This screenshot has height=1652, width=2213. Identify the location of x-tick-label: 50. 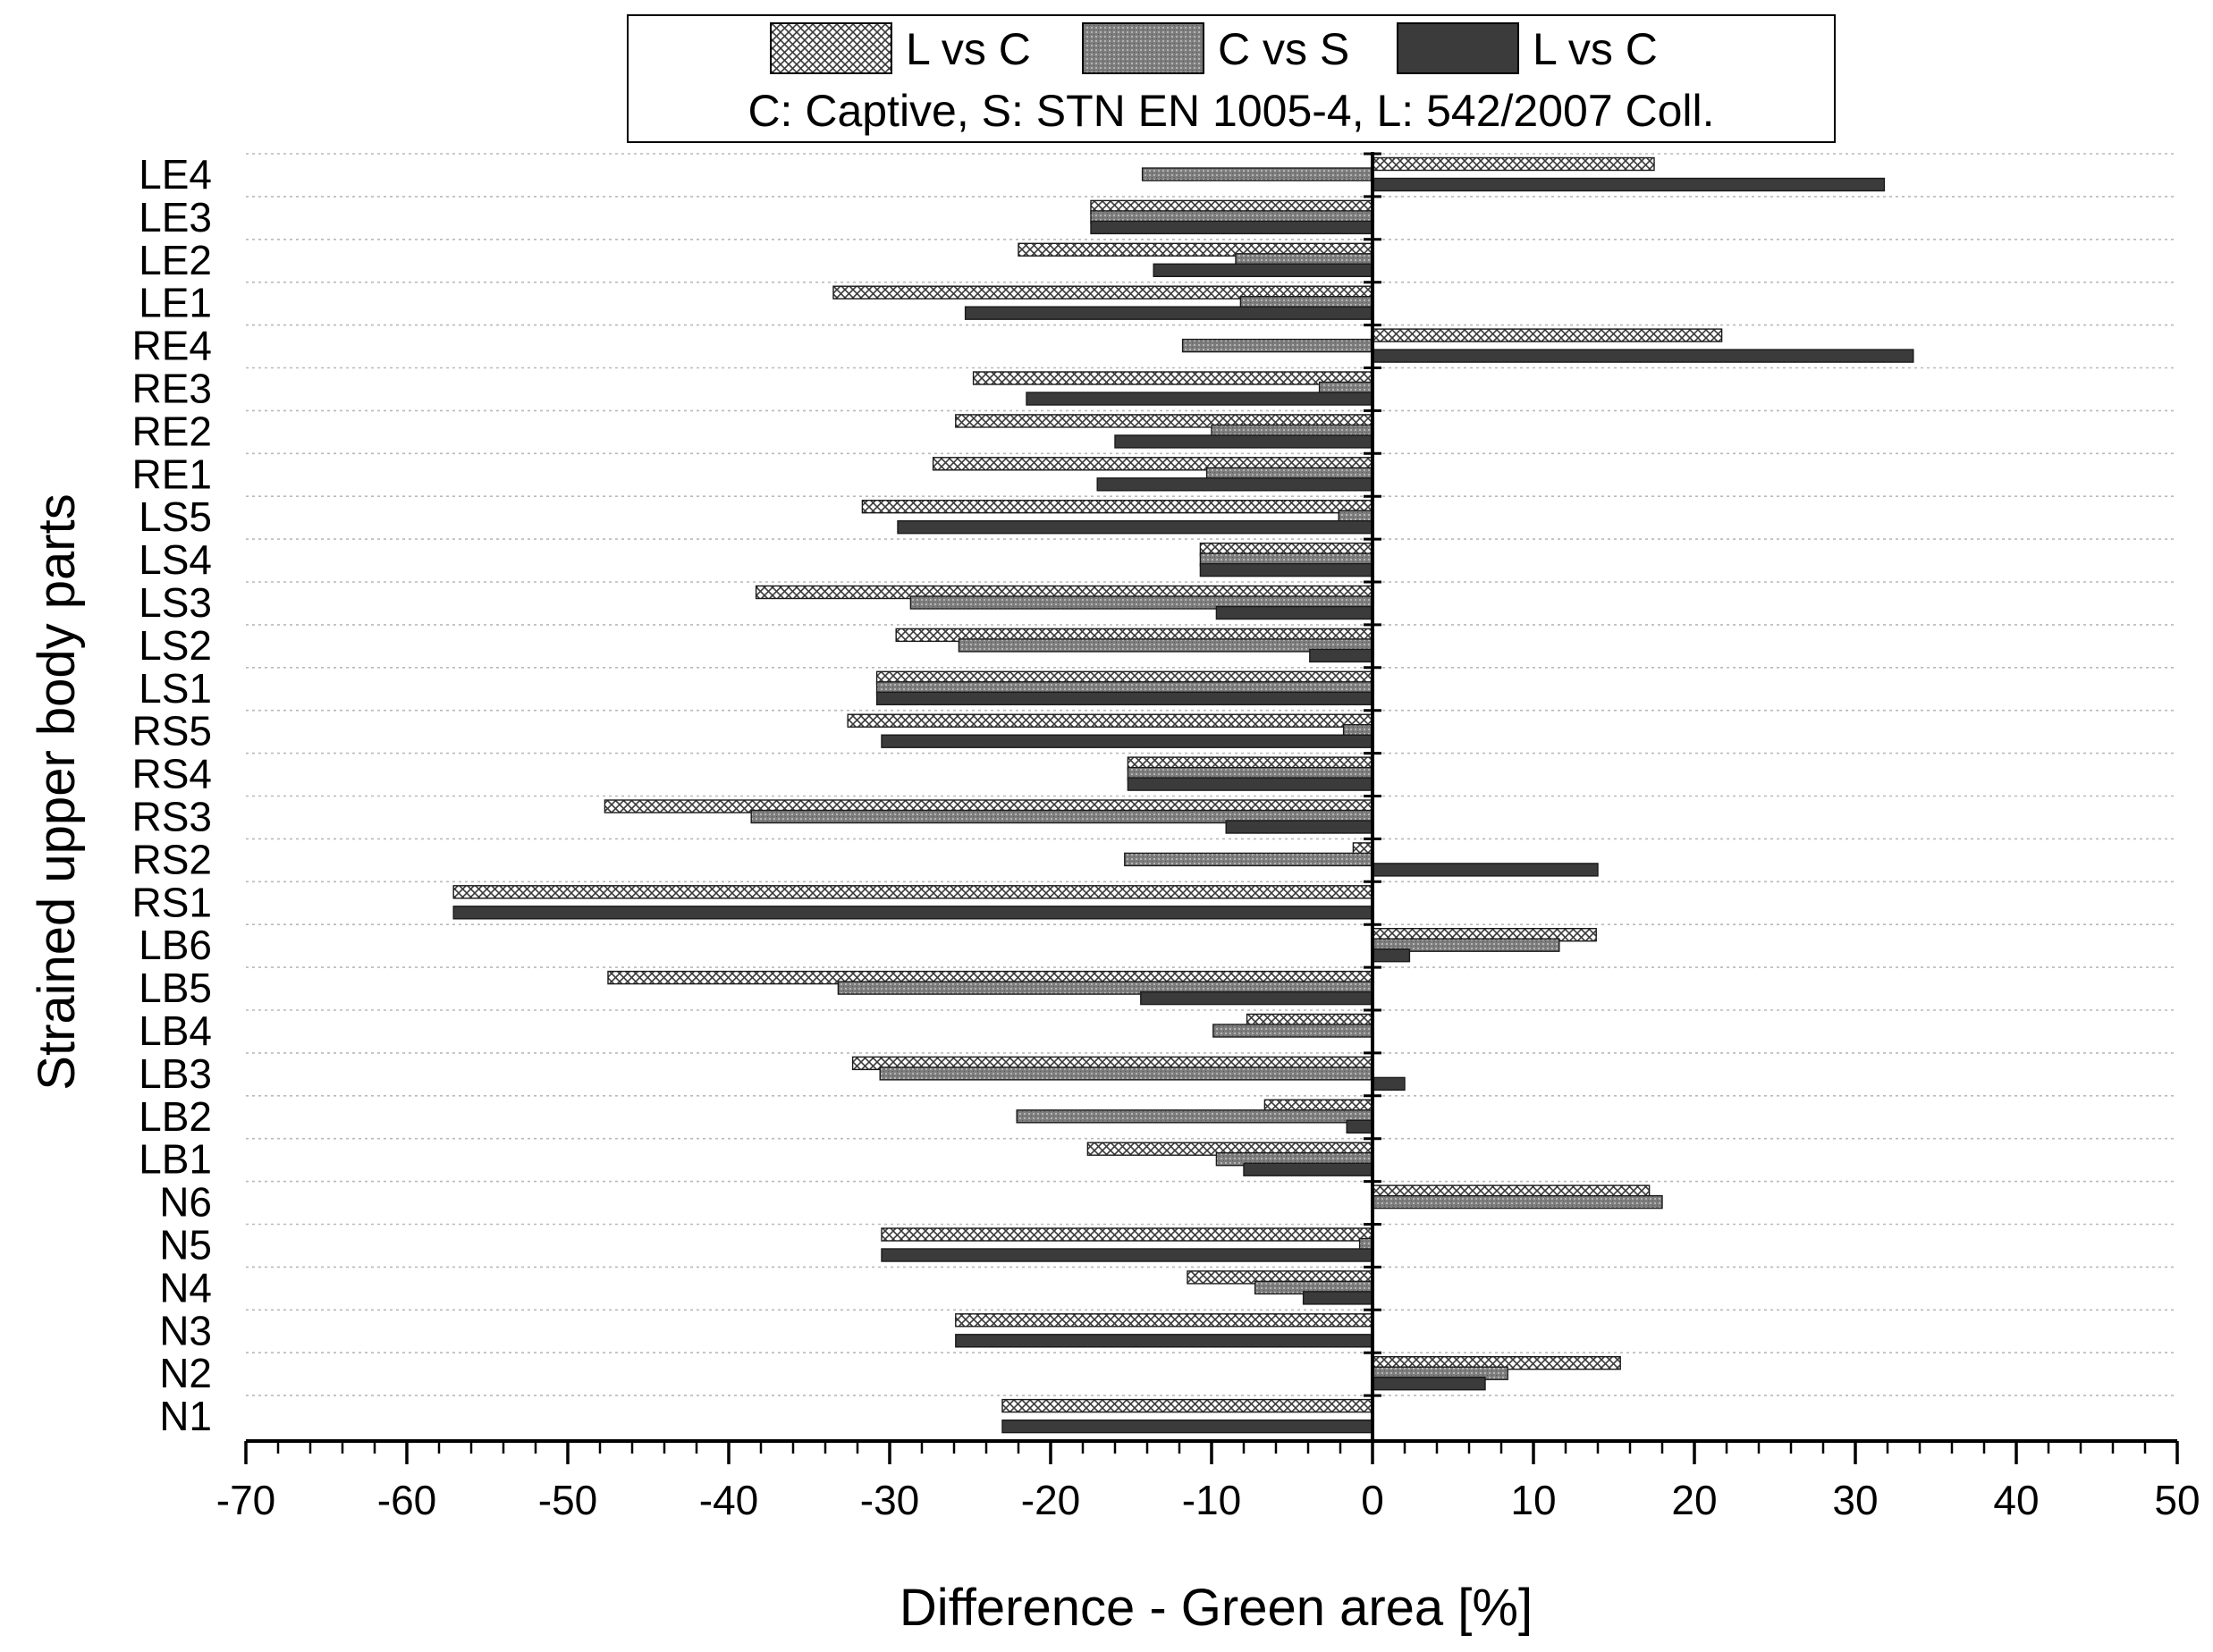
(2177, 1500).